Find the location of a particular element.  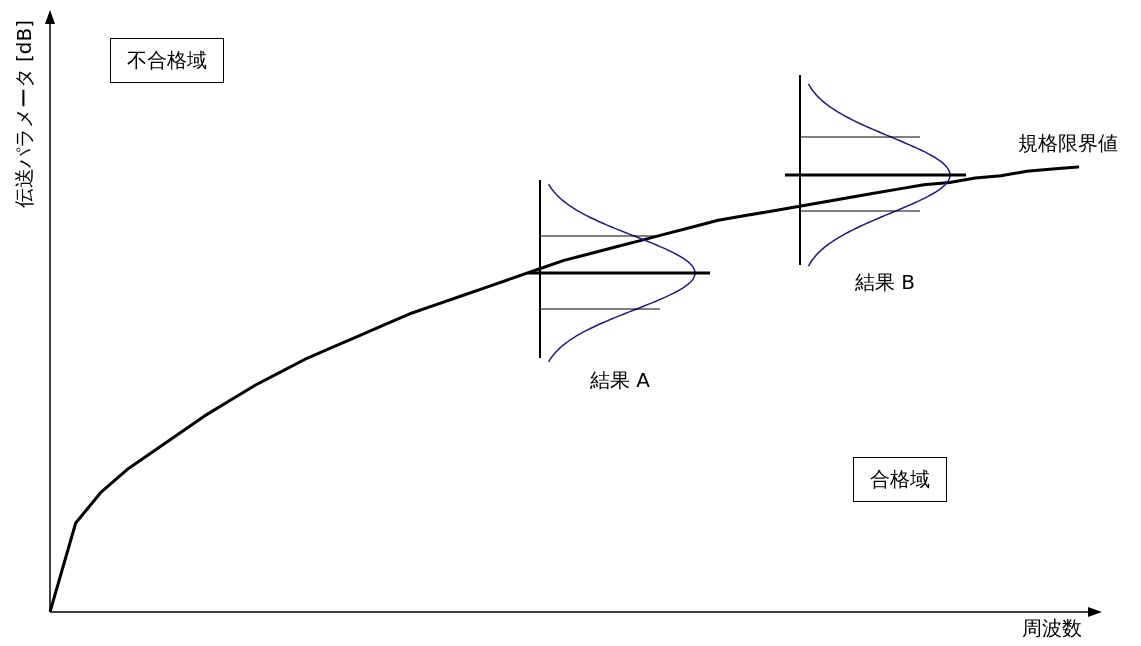

series-label: 規格限界値 is located at coordinates (1068, 143).